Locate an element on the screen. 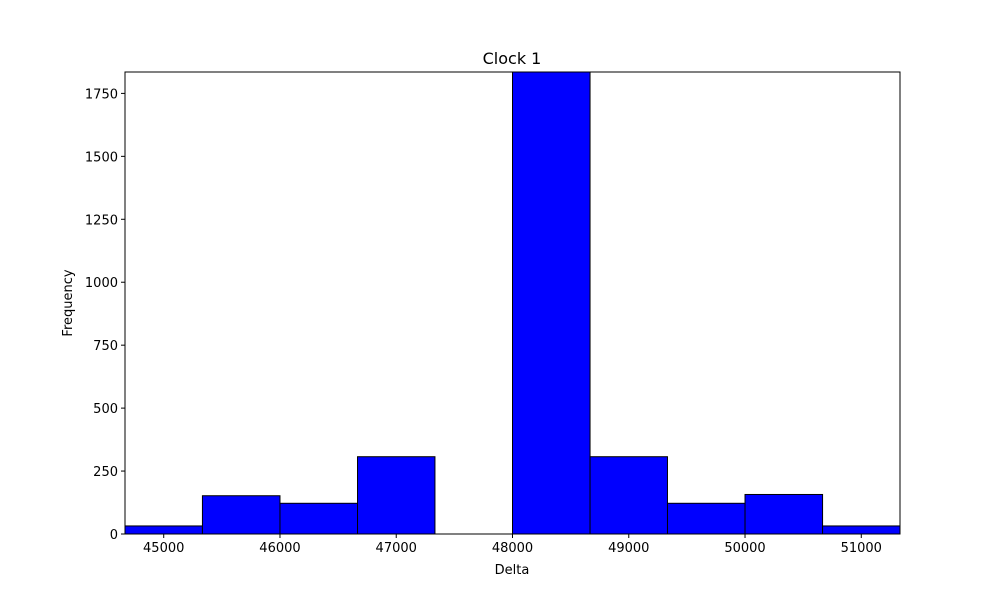 The width and height of the screenshot is (1000, 604). x-ticks-group: 45000 46000 47000 48000 49000 50000 51000 is located at coordinates (512, 545).